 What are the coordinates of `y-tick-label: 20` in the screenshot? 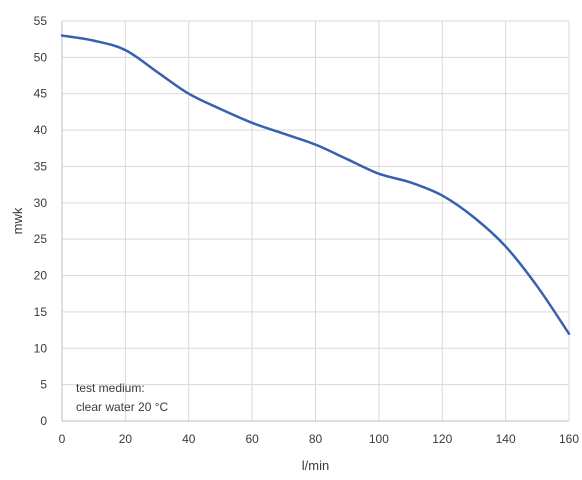 It's located at (41, 276).